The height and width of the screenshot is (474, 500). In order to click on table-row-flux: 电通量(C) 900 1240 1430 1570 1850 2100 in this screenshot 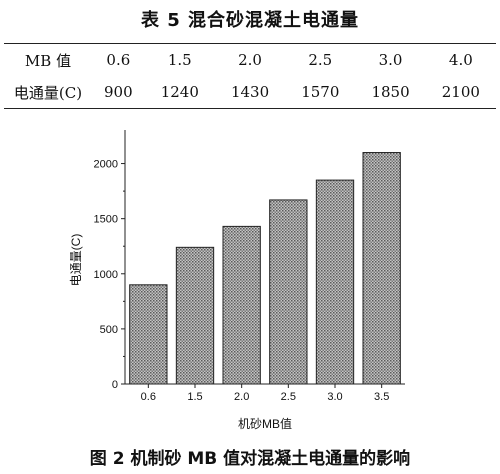, I will do `click(250, 92)`.